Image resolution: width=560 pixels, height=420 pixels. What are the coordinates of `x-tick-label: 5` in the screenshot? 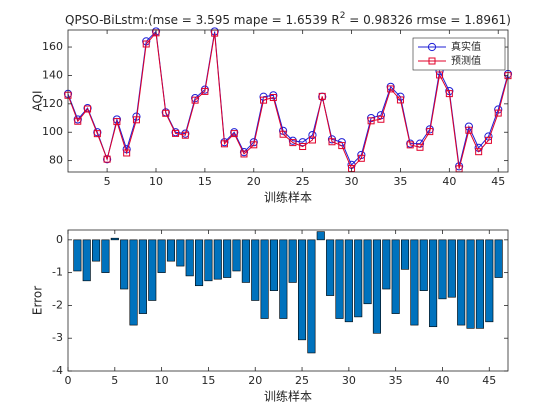 It's located at (107, 181).